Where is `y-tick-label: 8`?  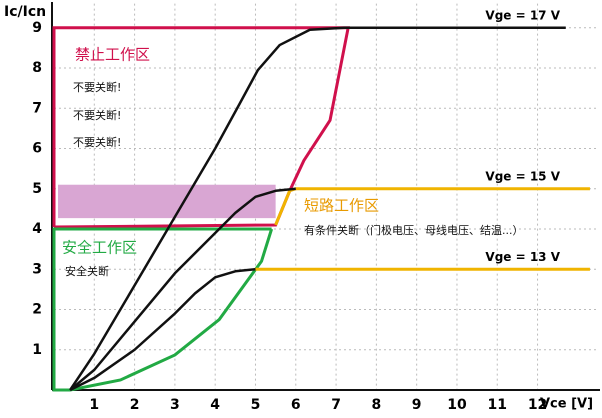
y-tick-label: 8 is located at coordinates (37, 68).